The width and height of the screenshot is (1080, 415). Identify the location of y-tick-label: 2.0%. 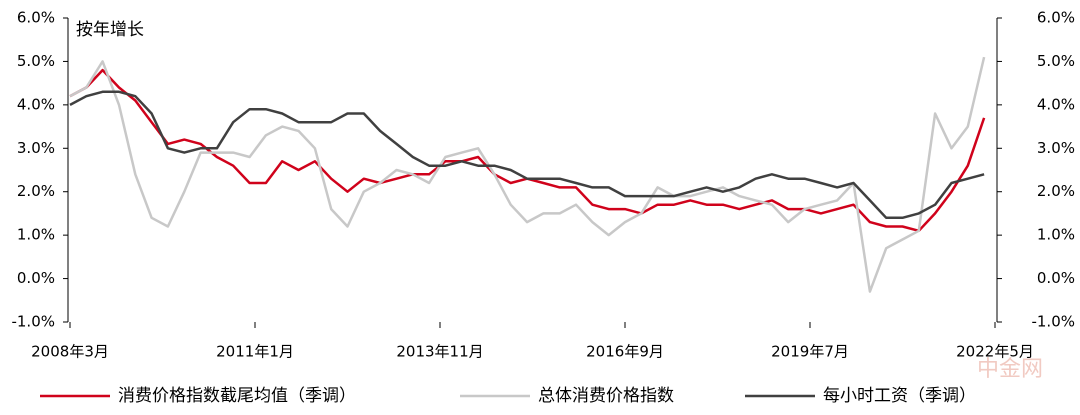
(36, 191).